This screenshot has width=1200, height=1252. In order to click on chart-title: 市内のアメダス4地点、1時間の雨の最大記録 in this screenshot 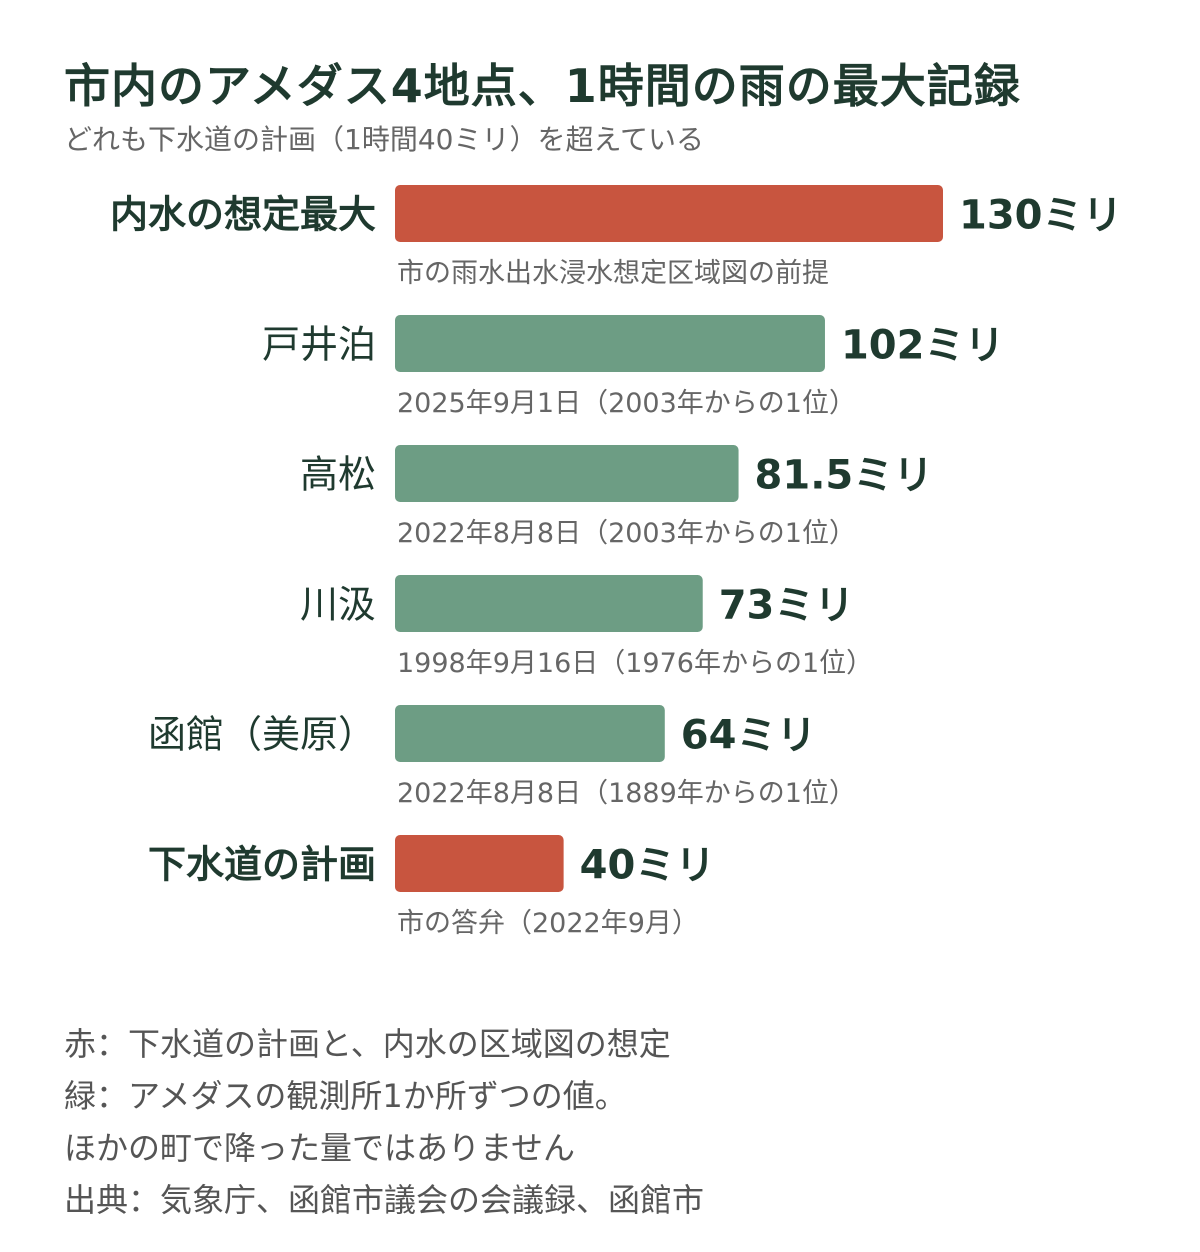, I will do `click(542, 86)`.